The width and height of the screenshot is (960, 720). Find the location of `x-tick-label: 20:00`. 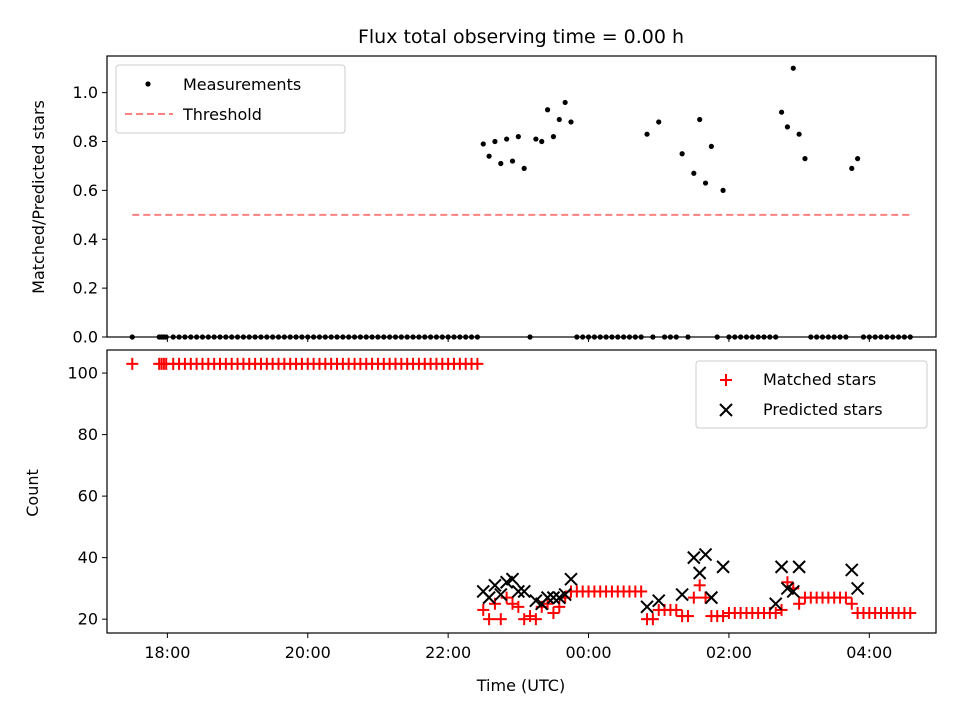

x-tick-label: 20:00 is located at coordinates (308, 652).